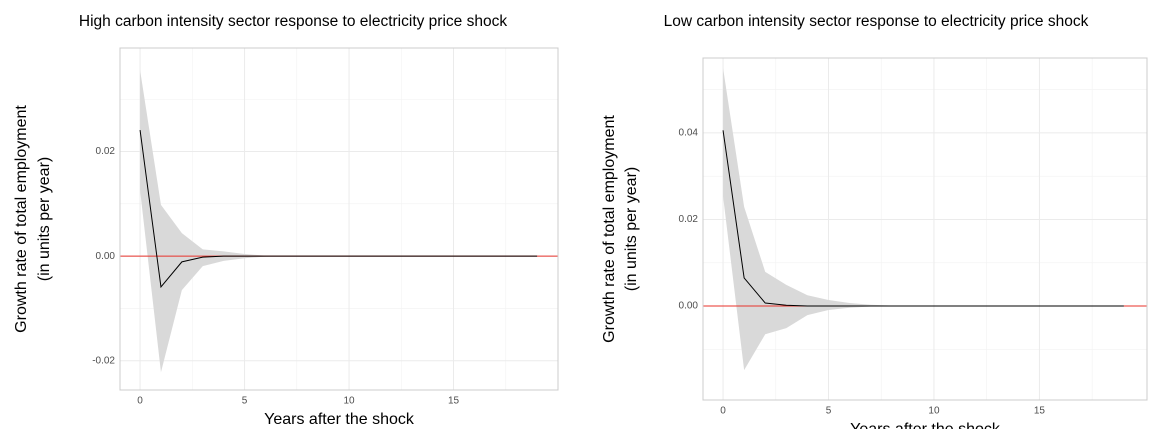 This screenshot has height=429, width=1168. I want to click on y-tick-label: -0.02, so click(103, 360).